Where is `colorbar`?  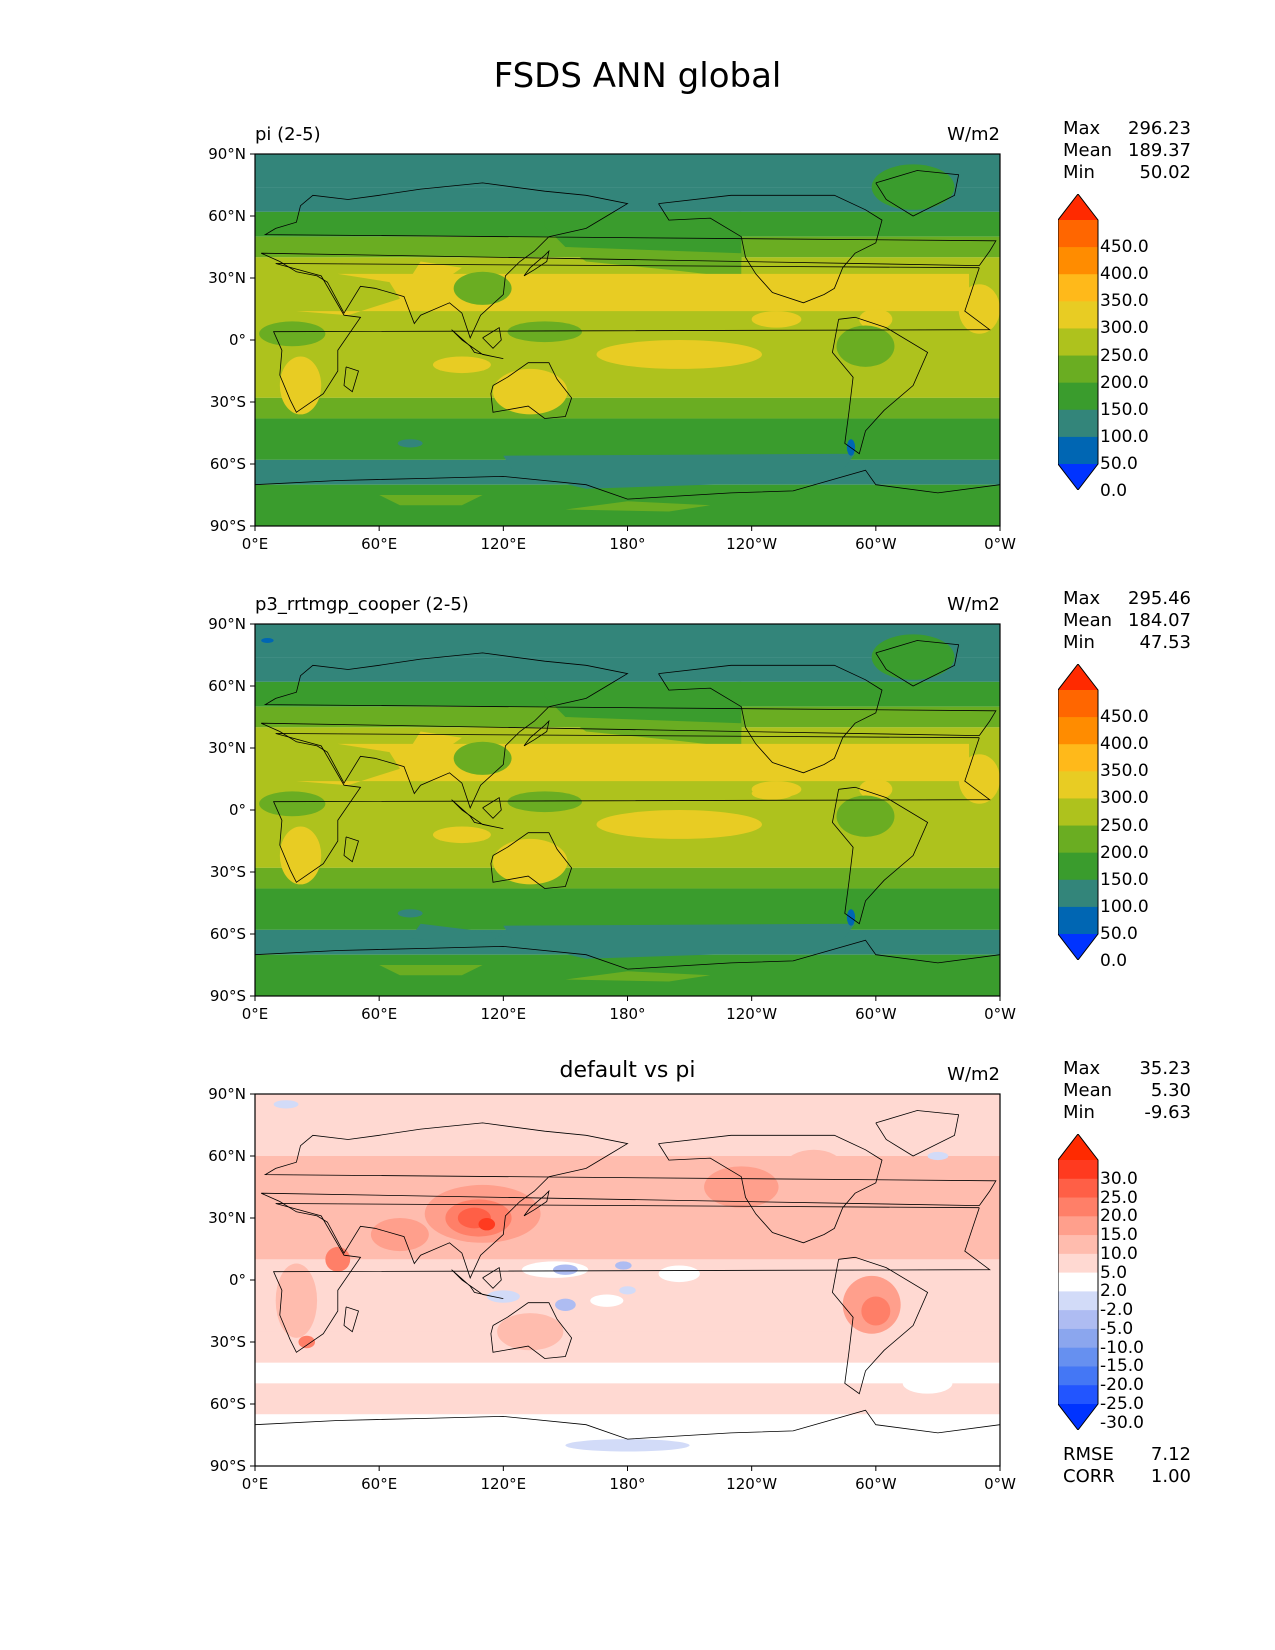 colorbar is located at coordinates (1078, 812).